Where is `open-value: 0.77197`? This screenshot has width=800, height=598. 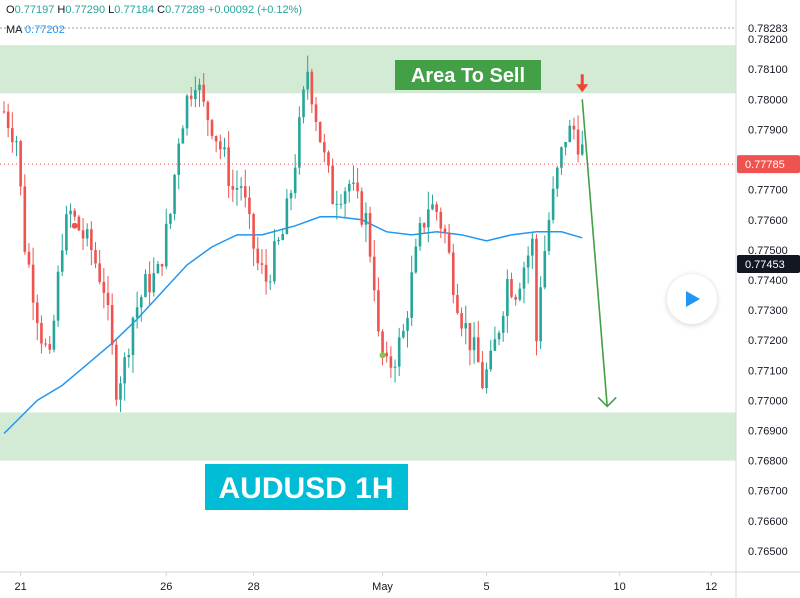
open-value: 0.77197 is located at coordinates (34, 10).